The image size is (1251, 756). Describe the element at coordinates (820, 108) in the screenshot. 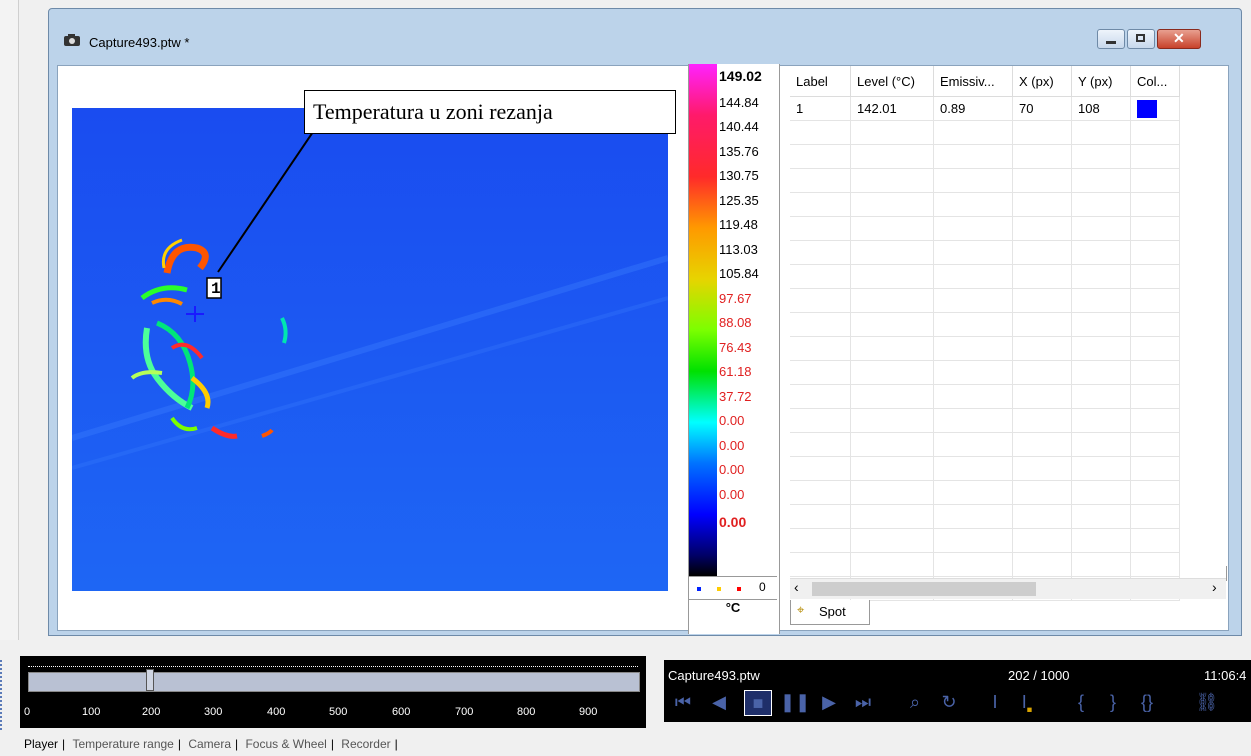

I see `cell-label: 1` at that location.